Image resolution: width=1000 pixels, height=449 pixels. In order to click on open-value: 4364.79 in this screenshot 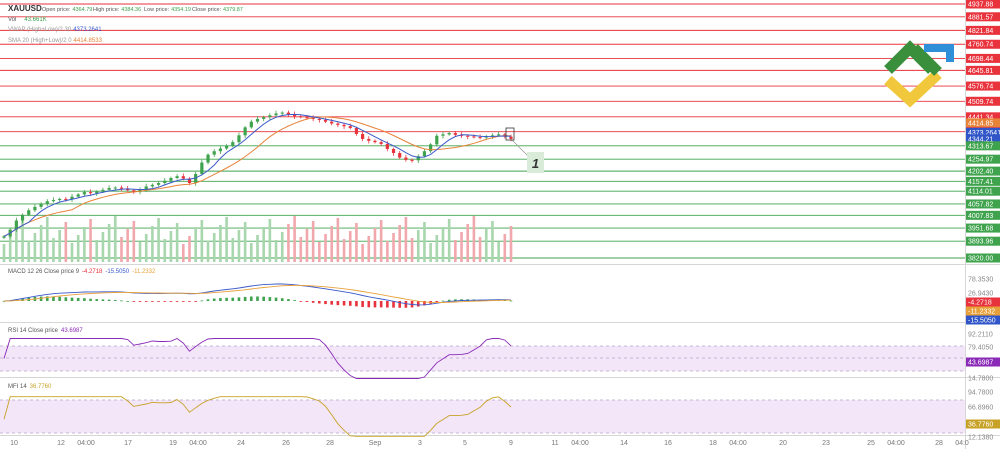, I will do `click(82, 10)`.